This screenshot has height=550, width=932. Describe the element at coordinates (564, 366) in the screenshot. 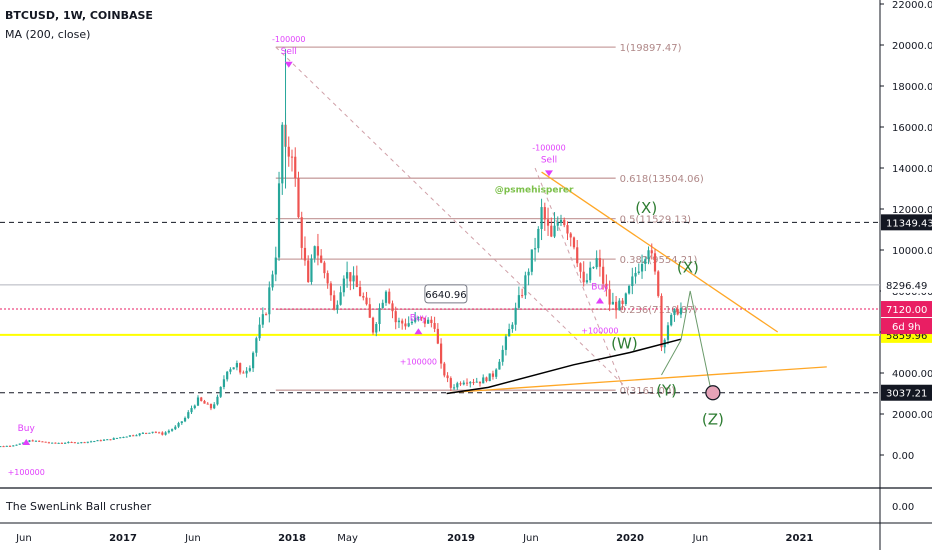

I see `ma200-line` at that location.